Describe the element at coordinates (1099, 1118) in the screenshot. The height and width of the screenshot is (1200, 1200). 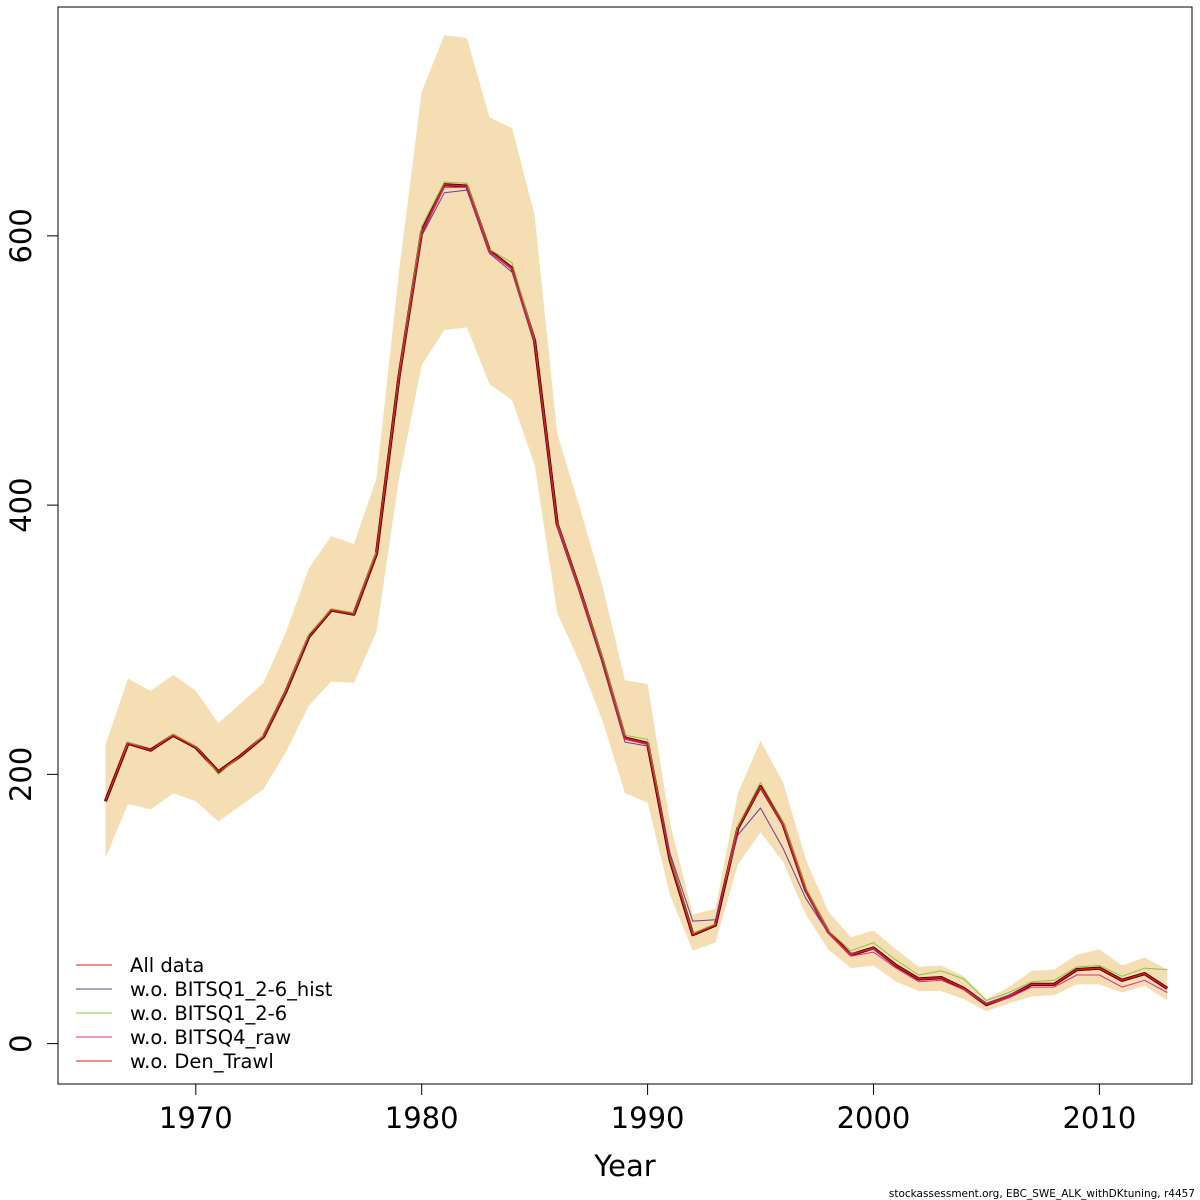
I see `x-tick-label: 2010` at that location.